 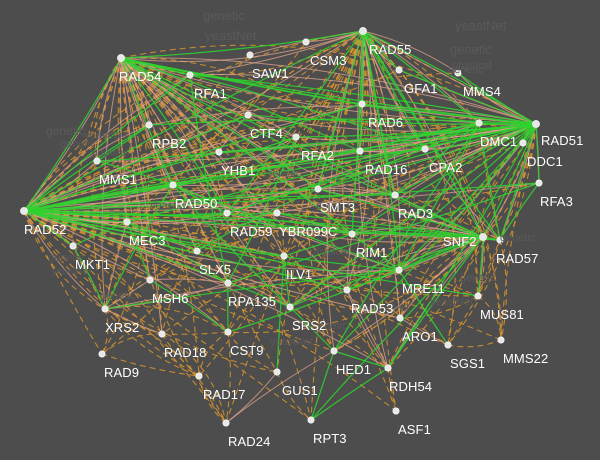 I want to click on network-node-ctf4, so click(x=248, y=115).